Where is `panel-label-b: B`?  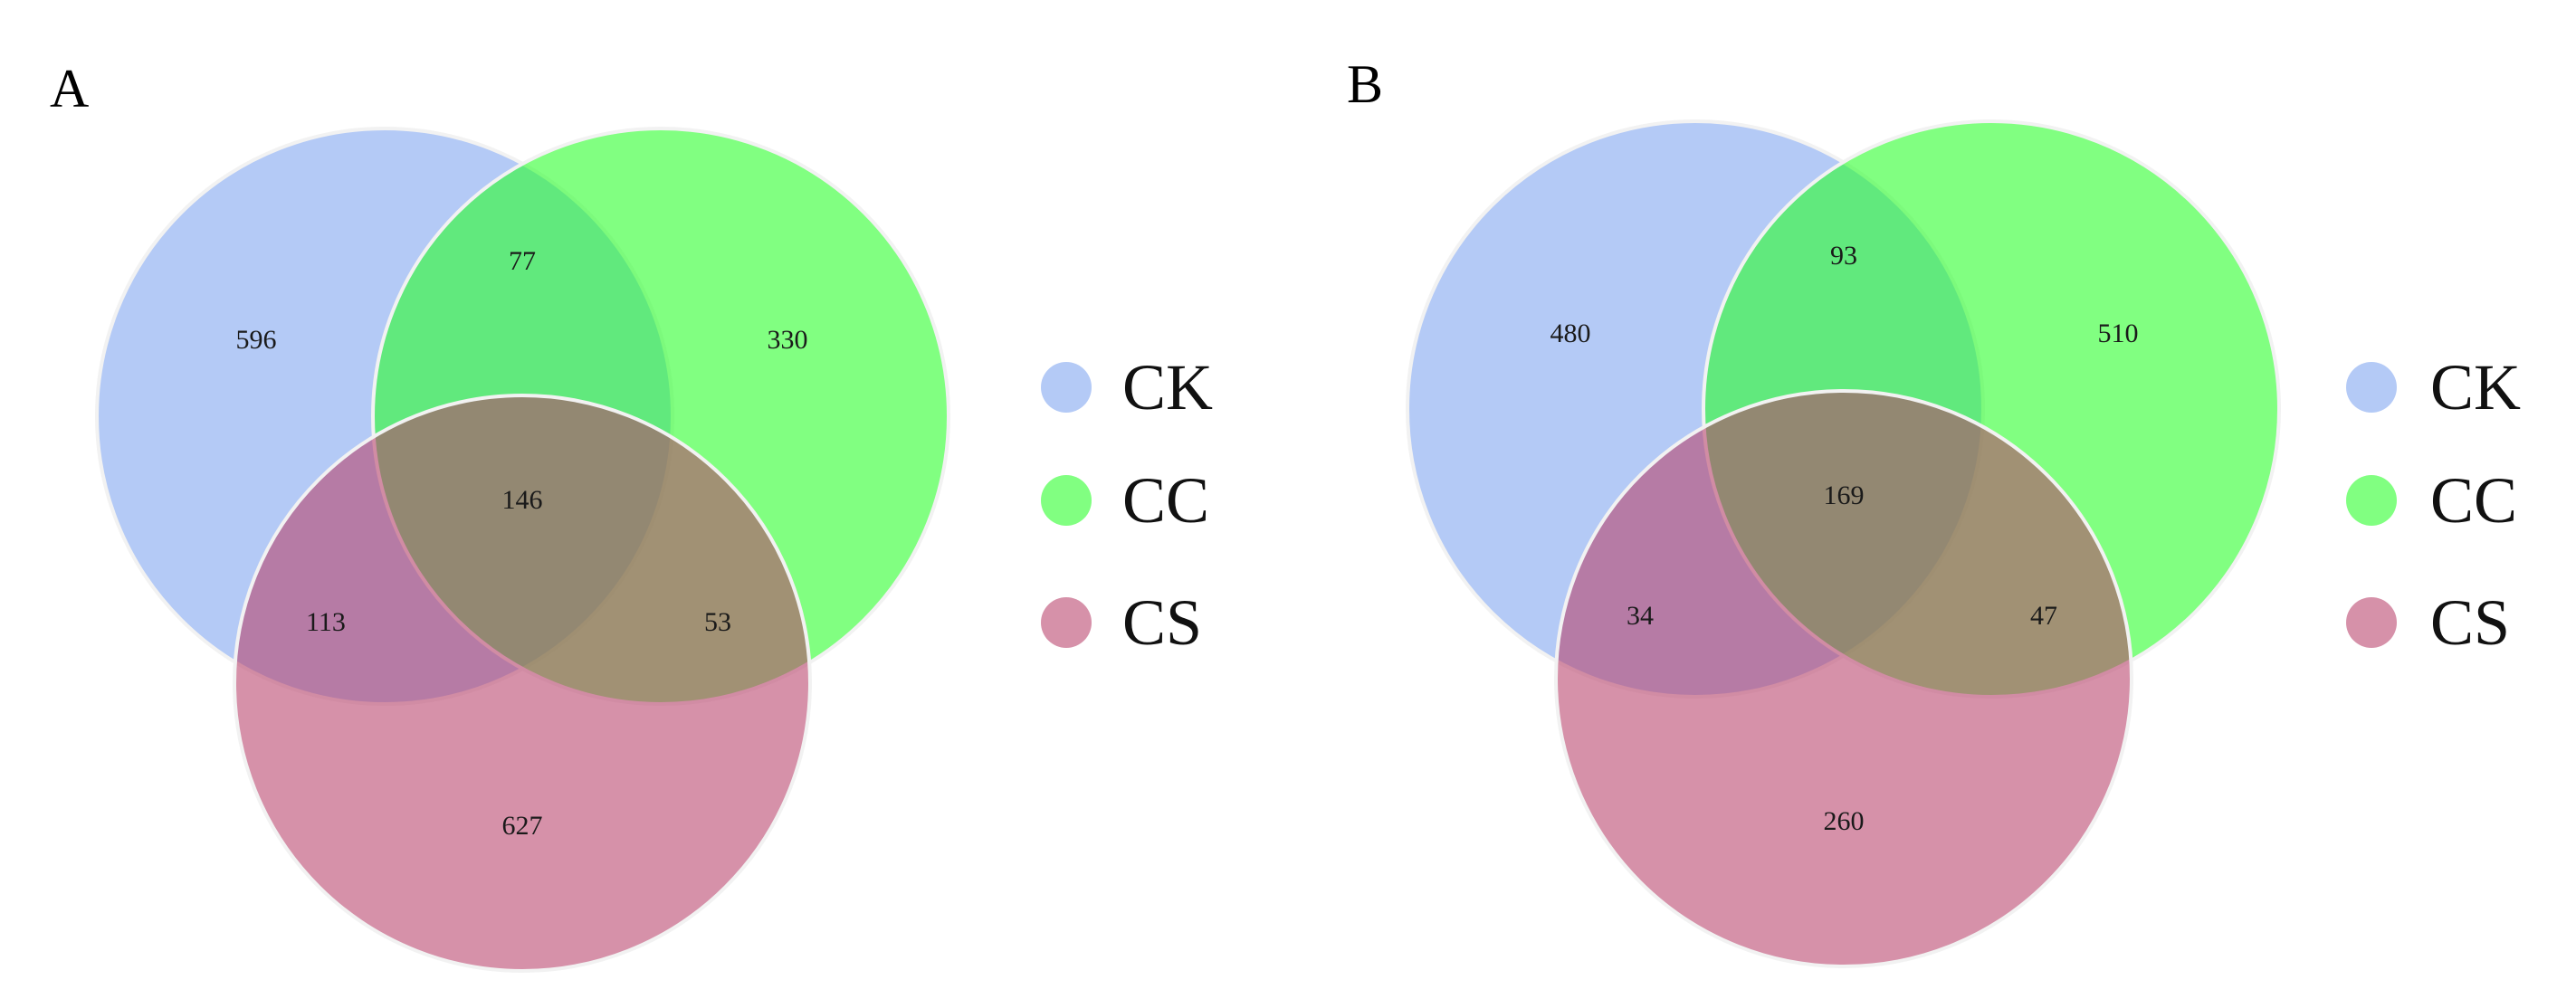 panel-label-b: B is located at coordinates (1365, 84).